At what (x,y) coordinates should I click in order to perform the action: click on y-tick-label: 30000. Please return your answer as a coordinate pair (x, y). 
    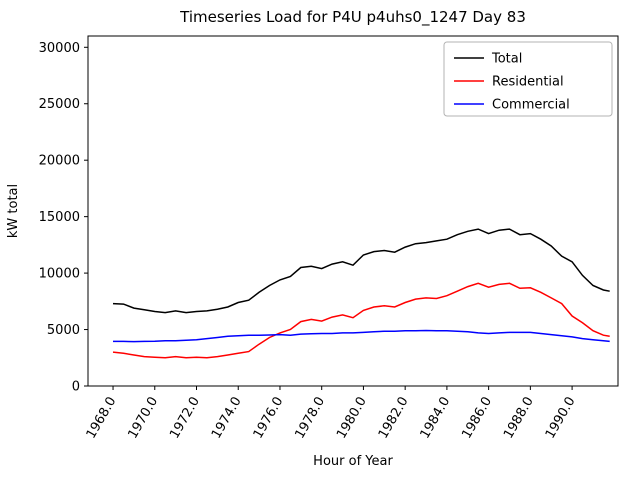
    Looking at the image, I should click on (59, 48).